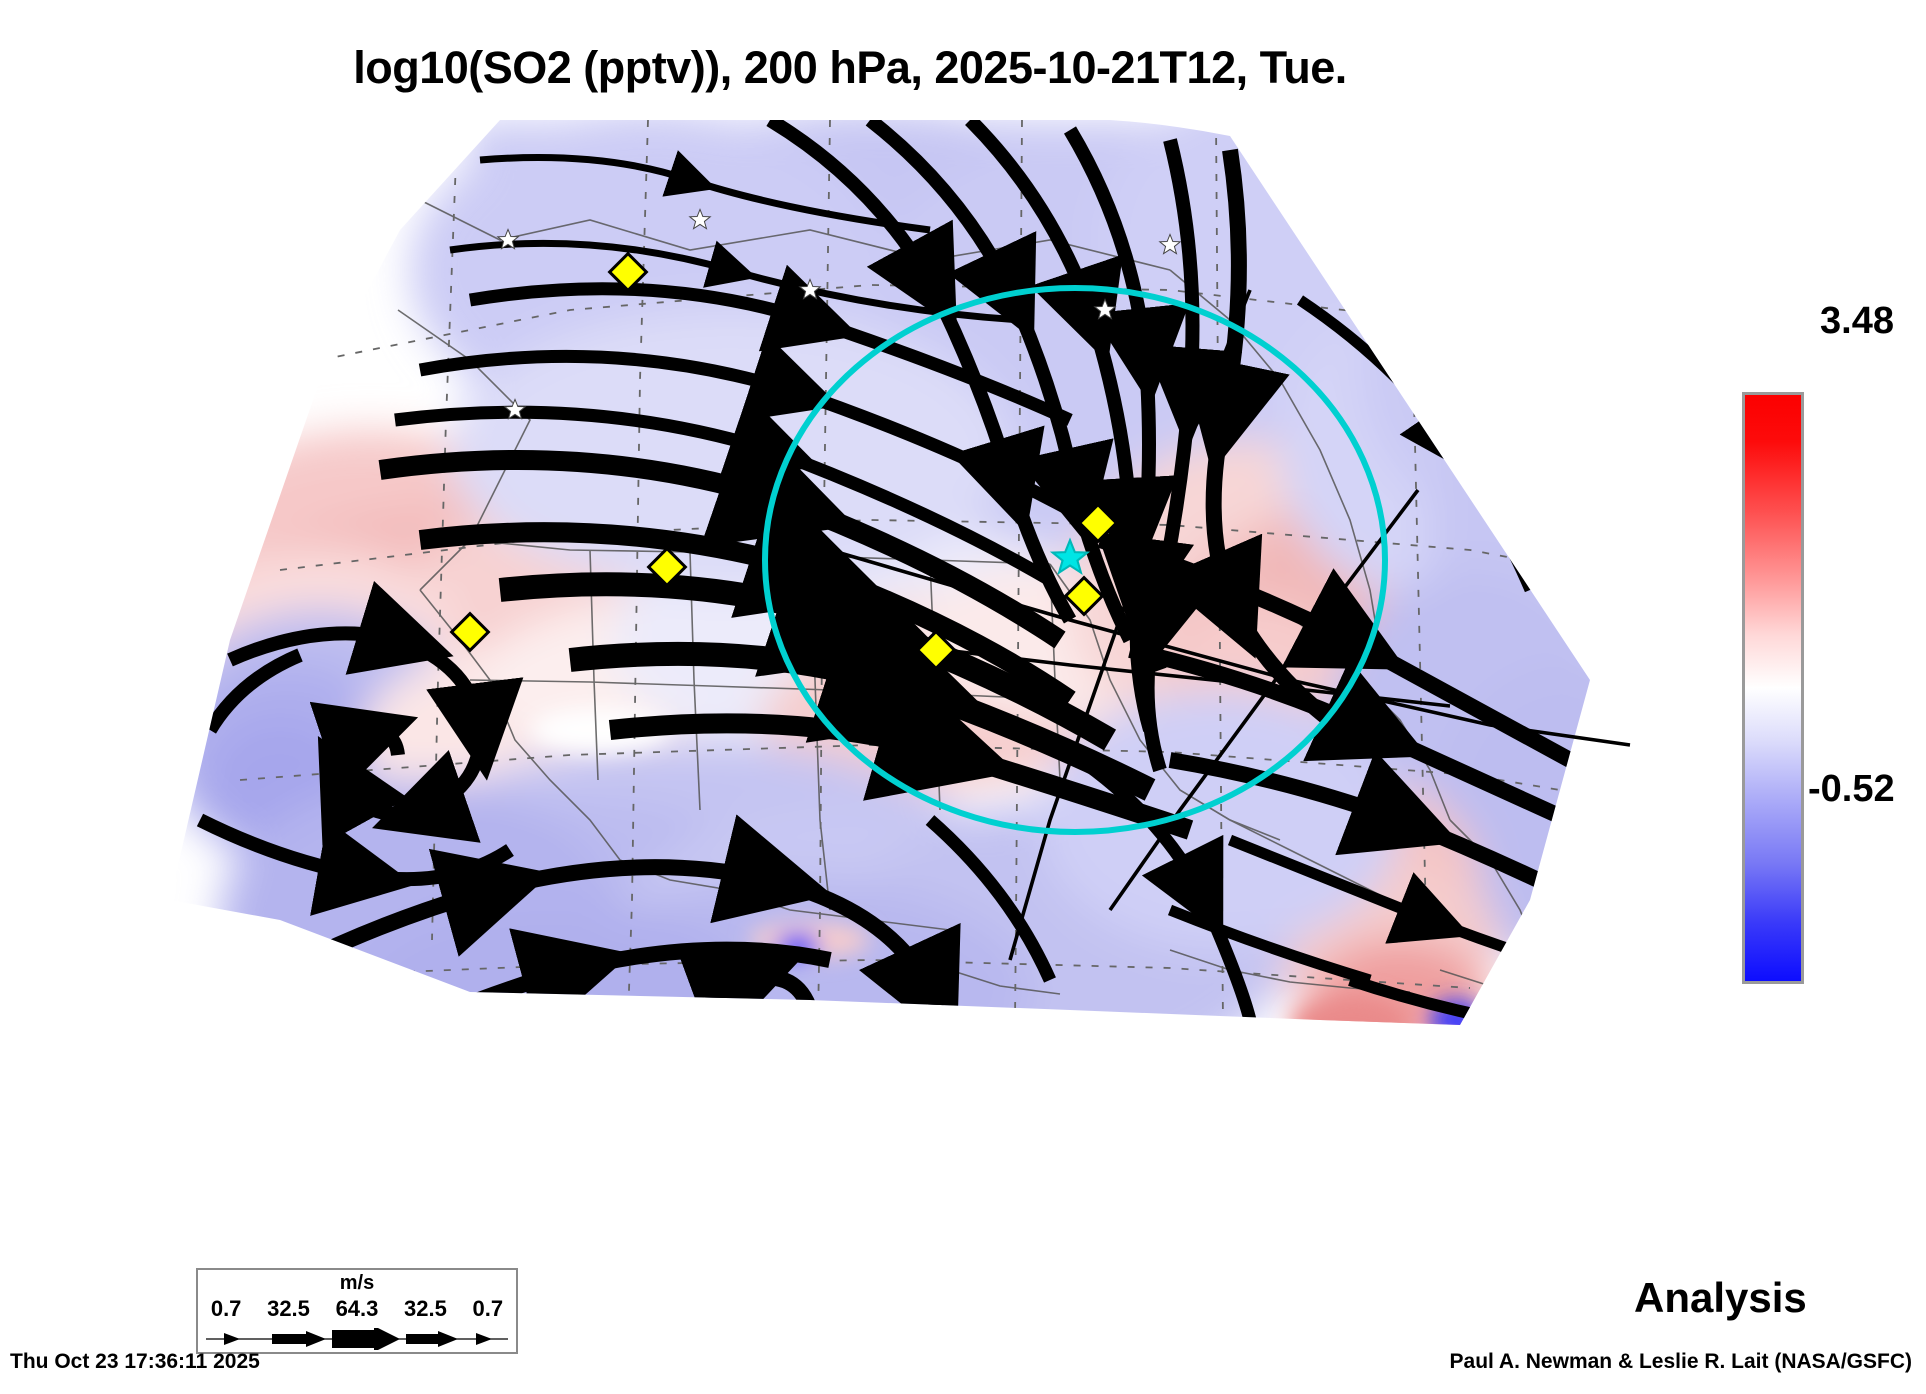 Image resolution: width=1926 pixels, height=1394 pixels. What do you see at coordinates (1070, 556) in the screenshot?
I see `center-star-marker` at bounding box center [1070, 556].